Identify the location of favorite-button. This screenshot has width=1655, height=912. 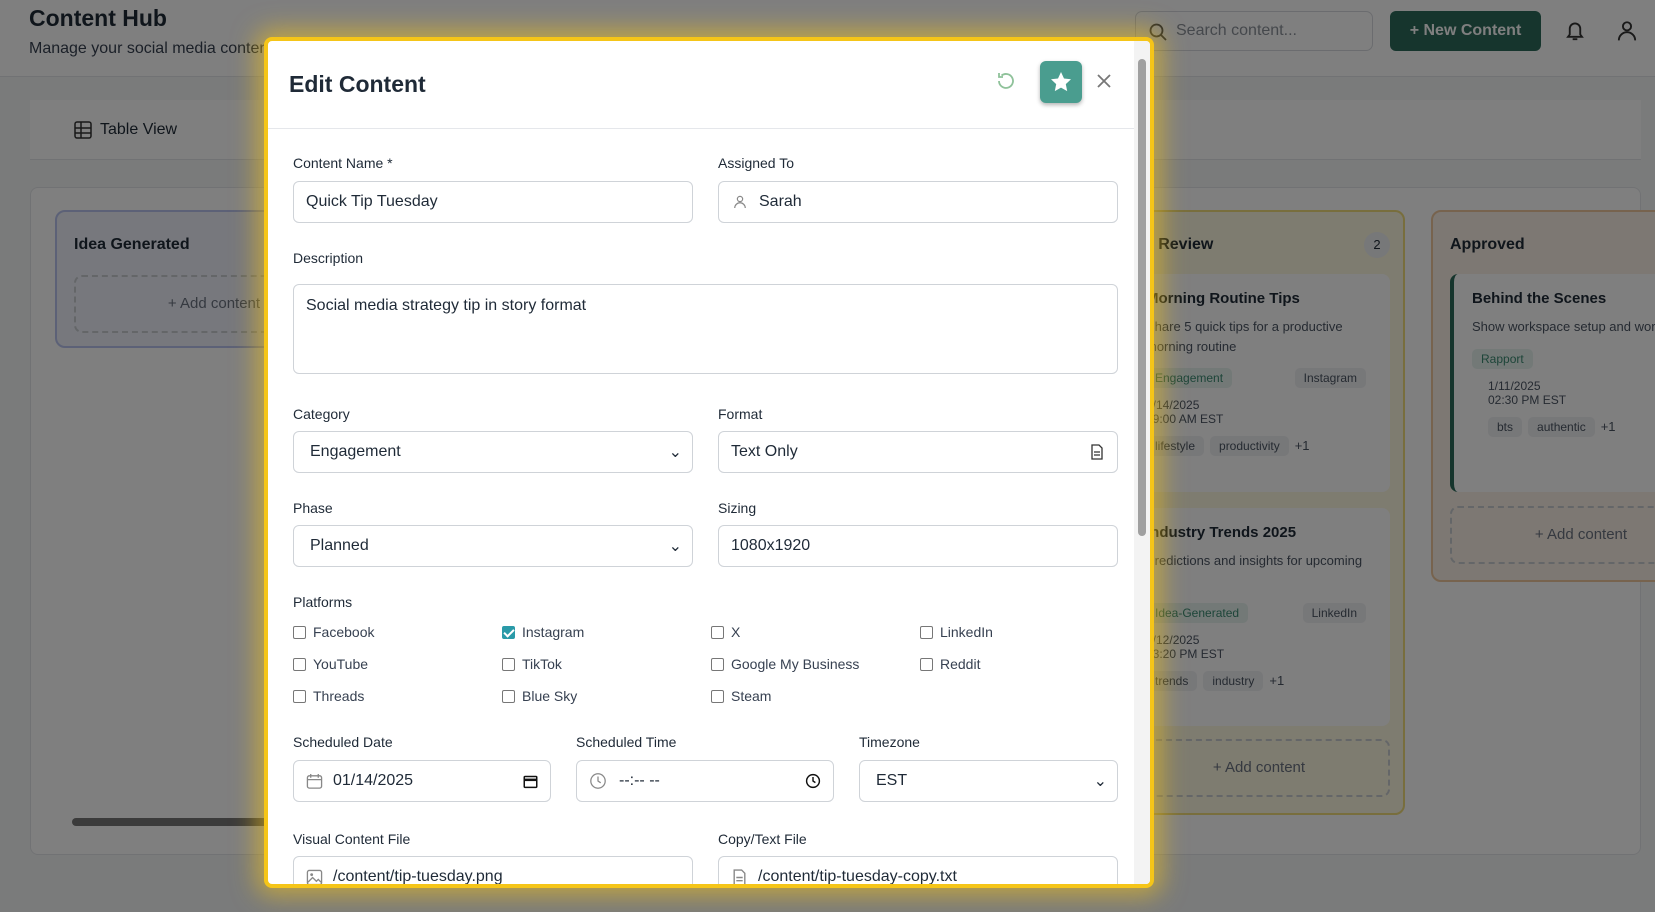
(1061, 82).